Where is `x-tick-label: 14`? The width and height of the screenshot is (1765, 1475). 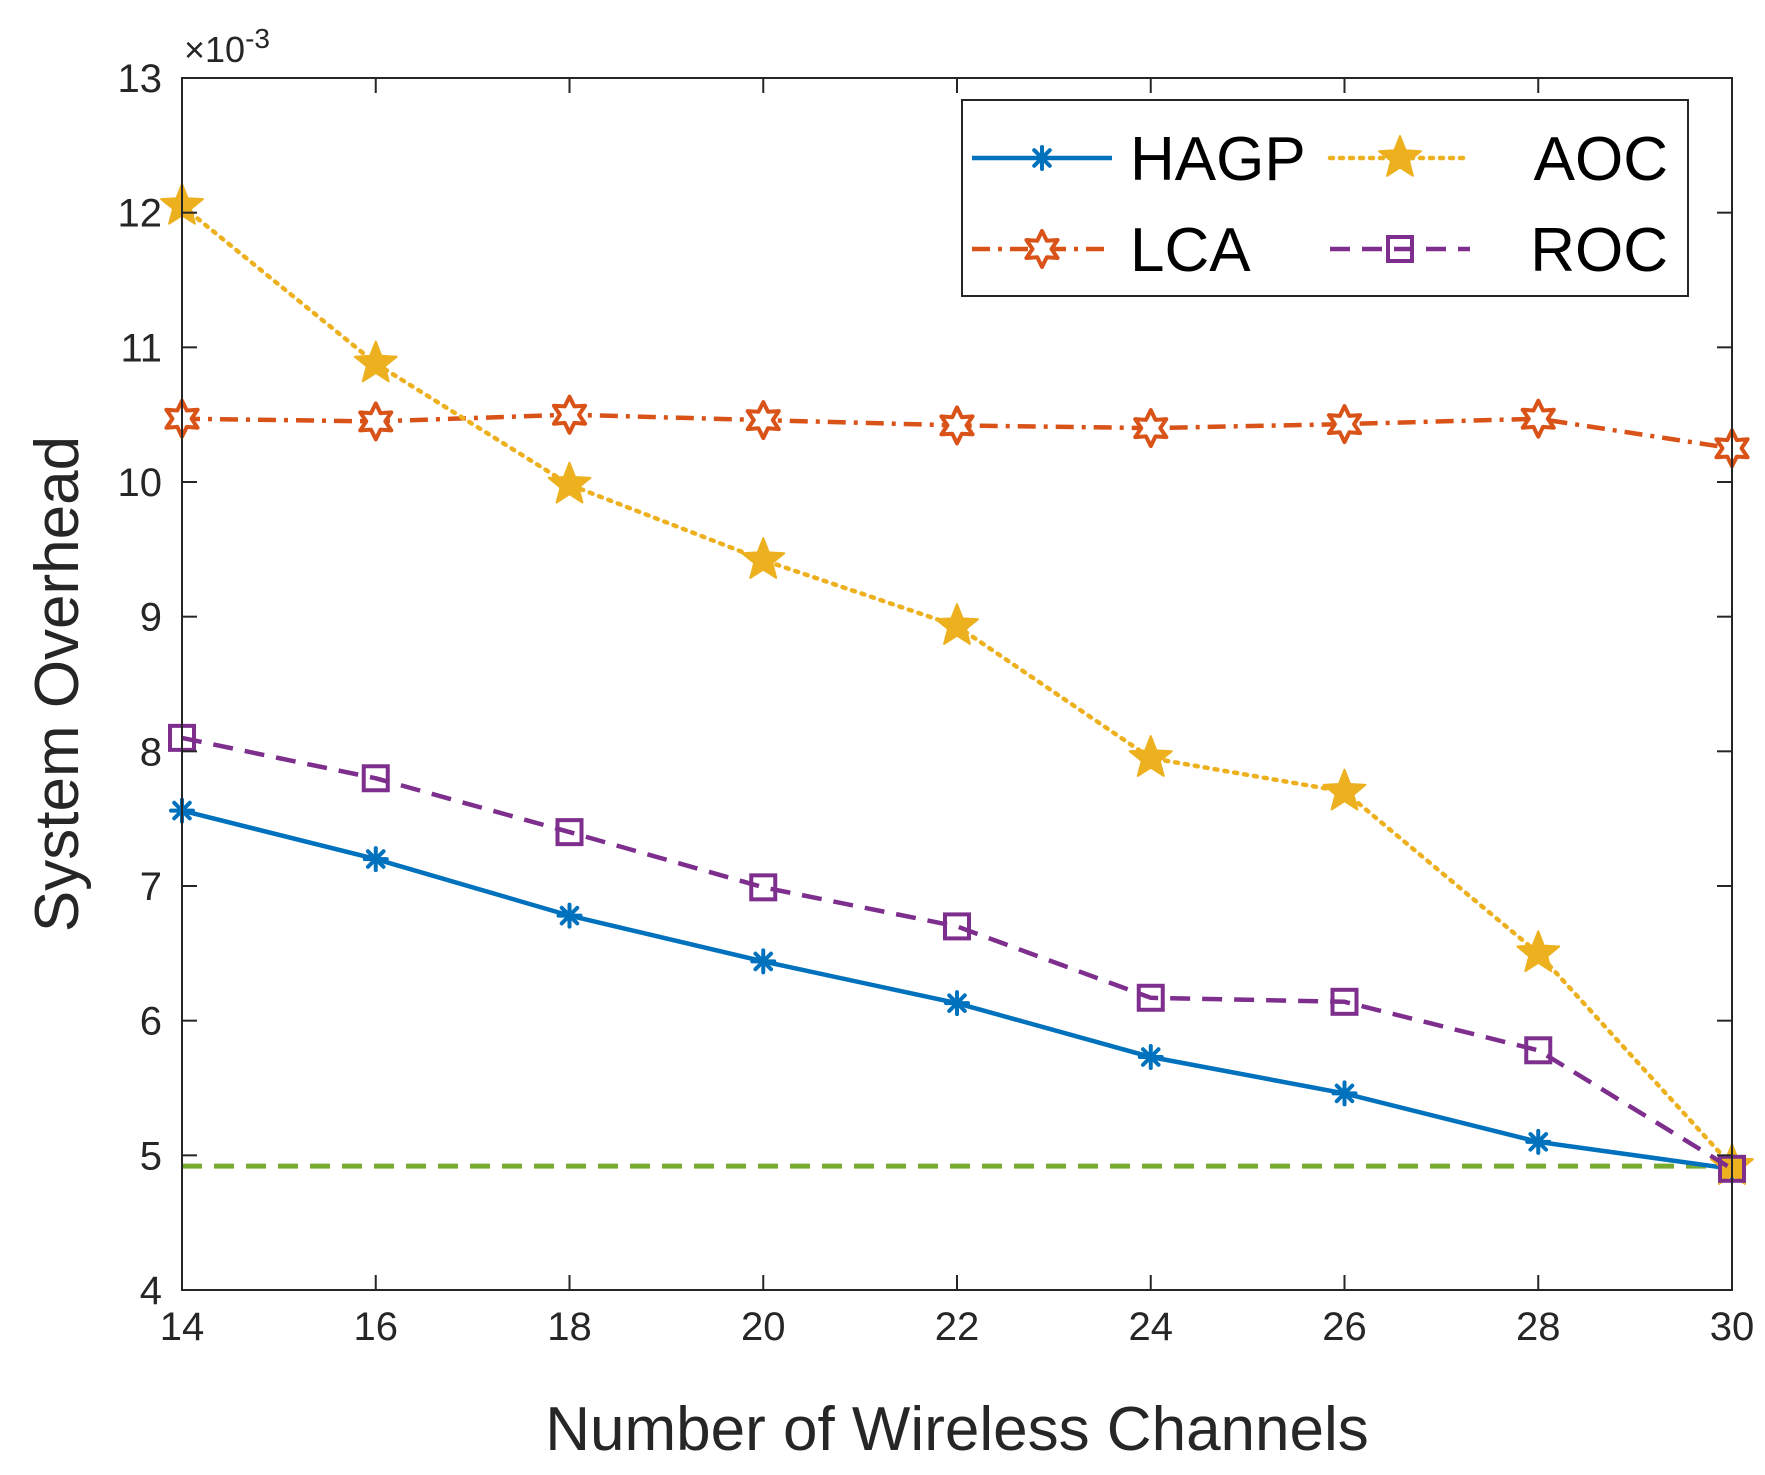 x-tick-label: 14 is located at coordinates (182, 1327).